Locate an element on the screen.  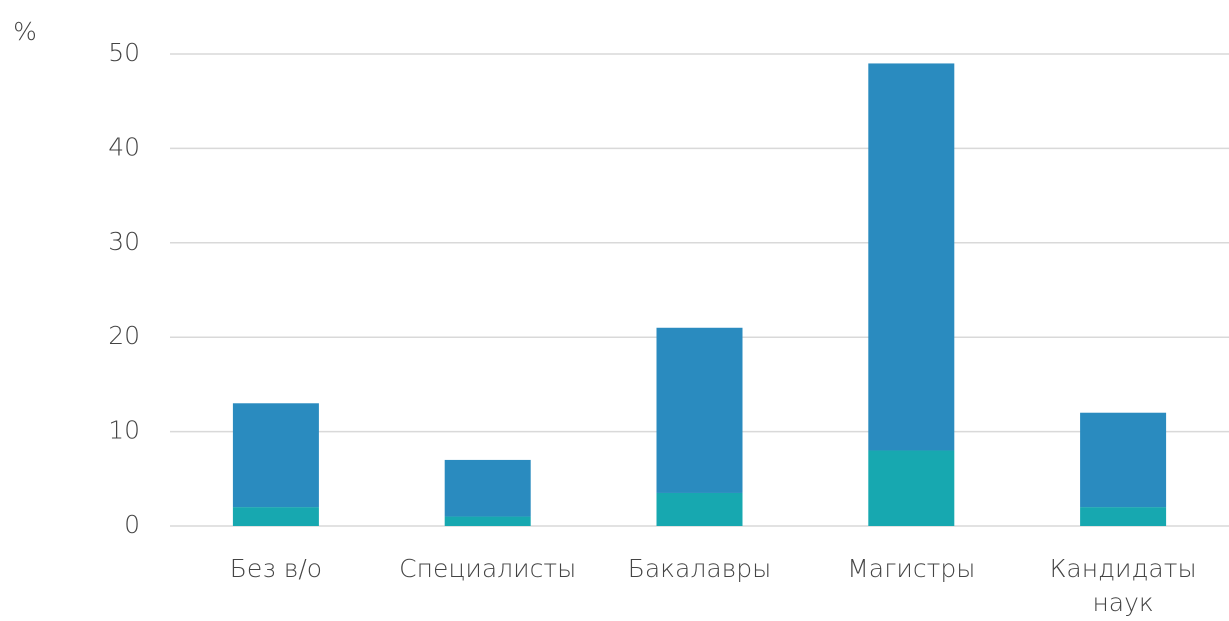
x-tick-label: Кандидаты наук is located at coordinates (1123, 585).